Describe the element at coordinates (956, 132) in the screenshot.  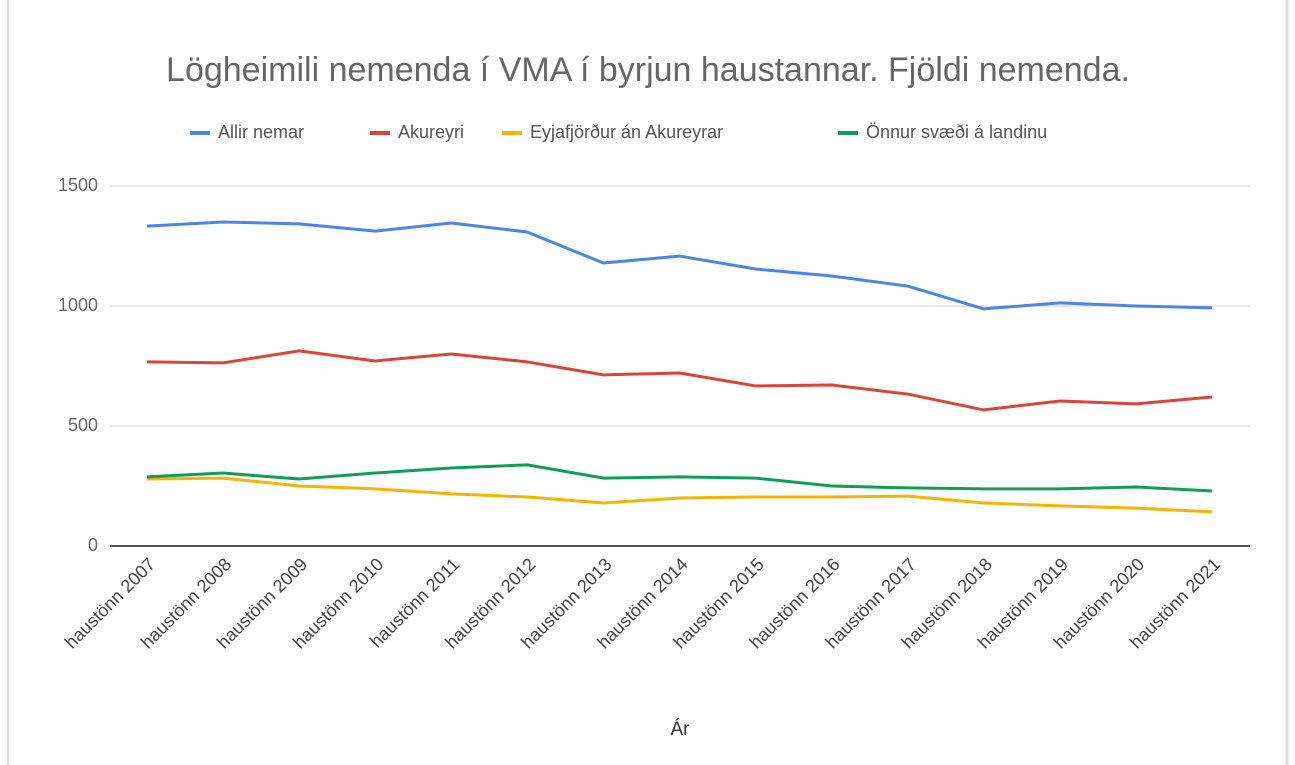
I see `legend-label: Önnur svæði á landinu` at that location.